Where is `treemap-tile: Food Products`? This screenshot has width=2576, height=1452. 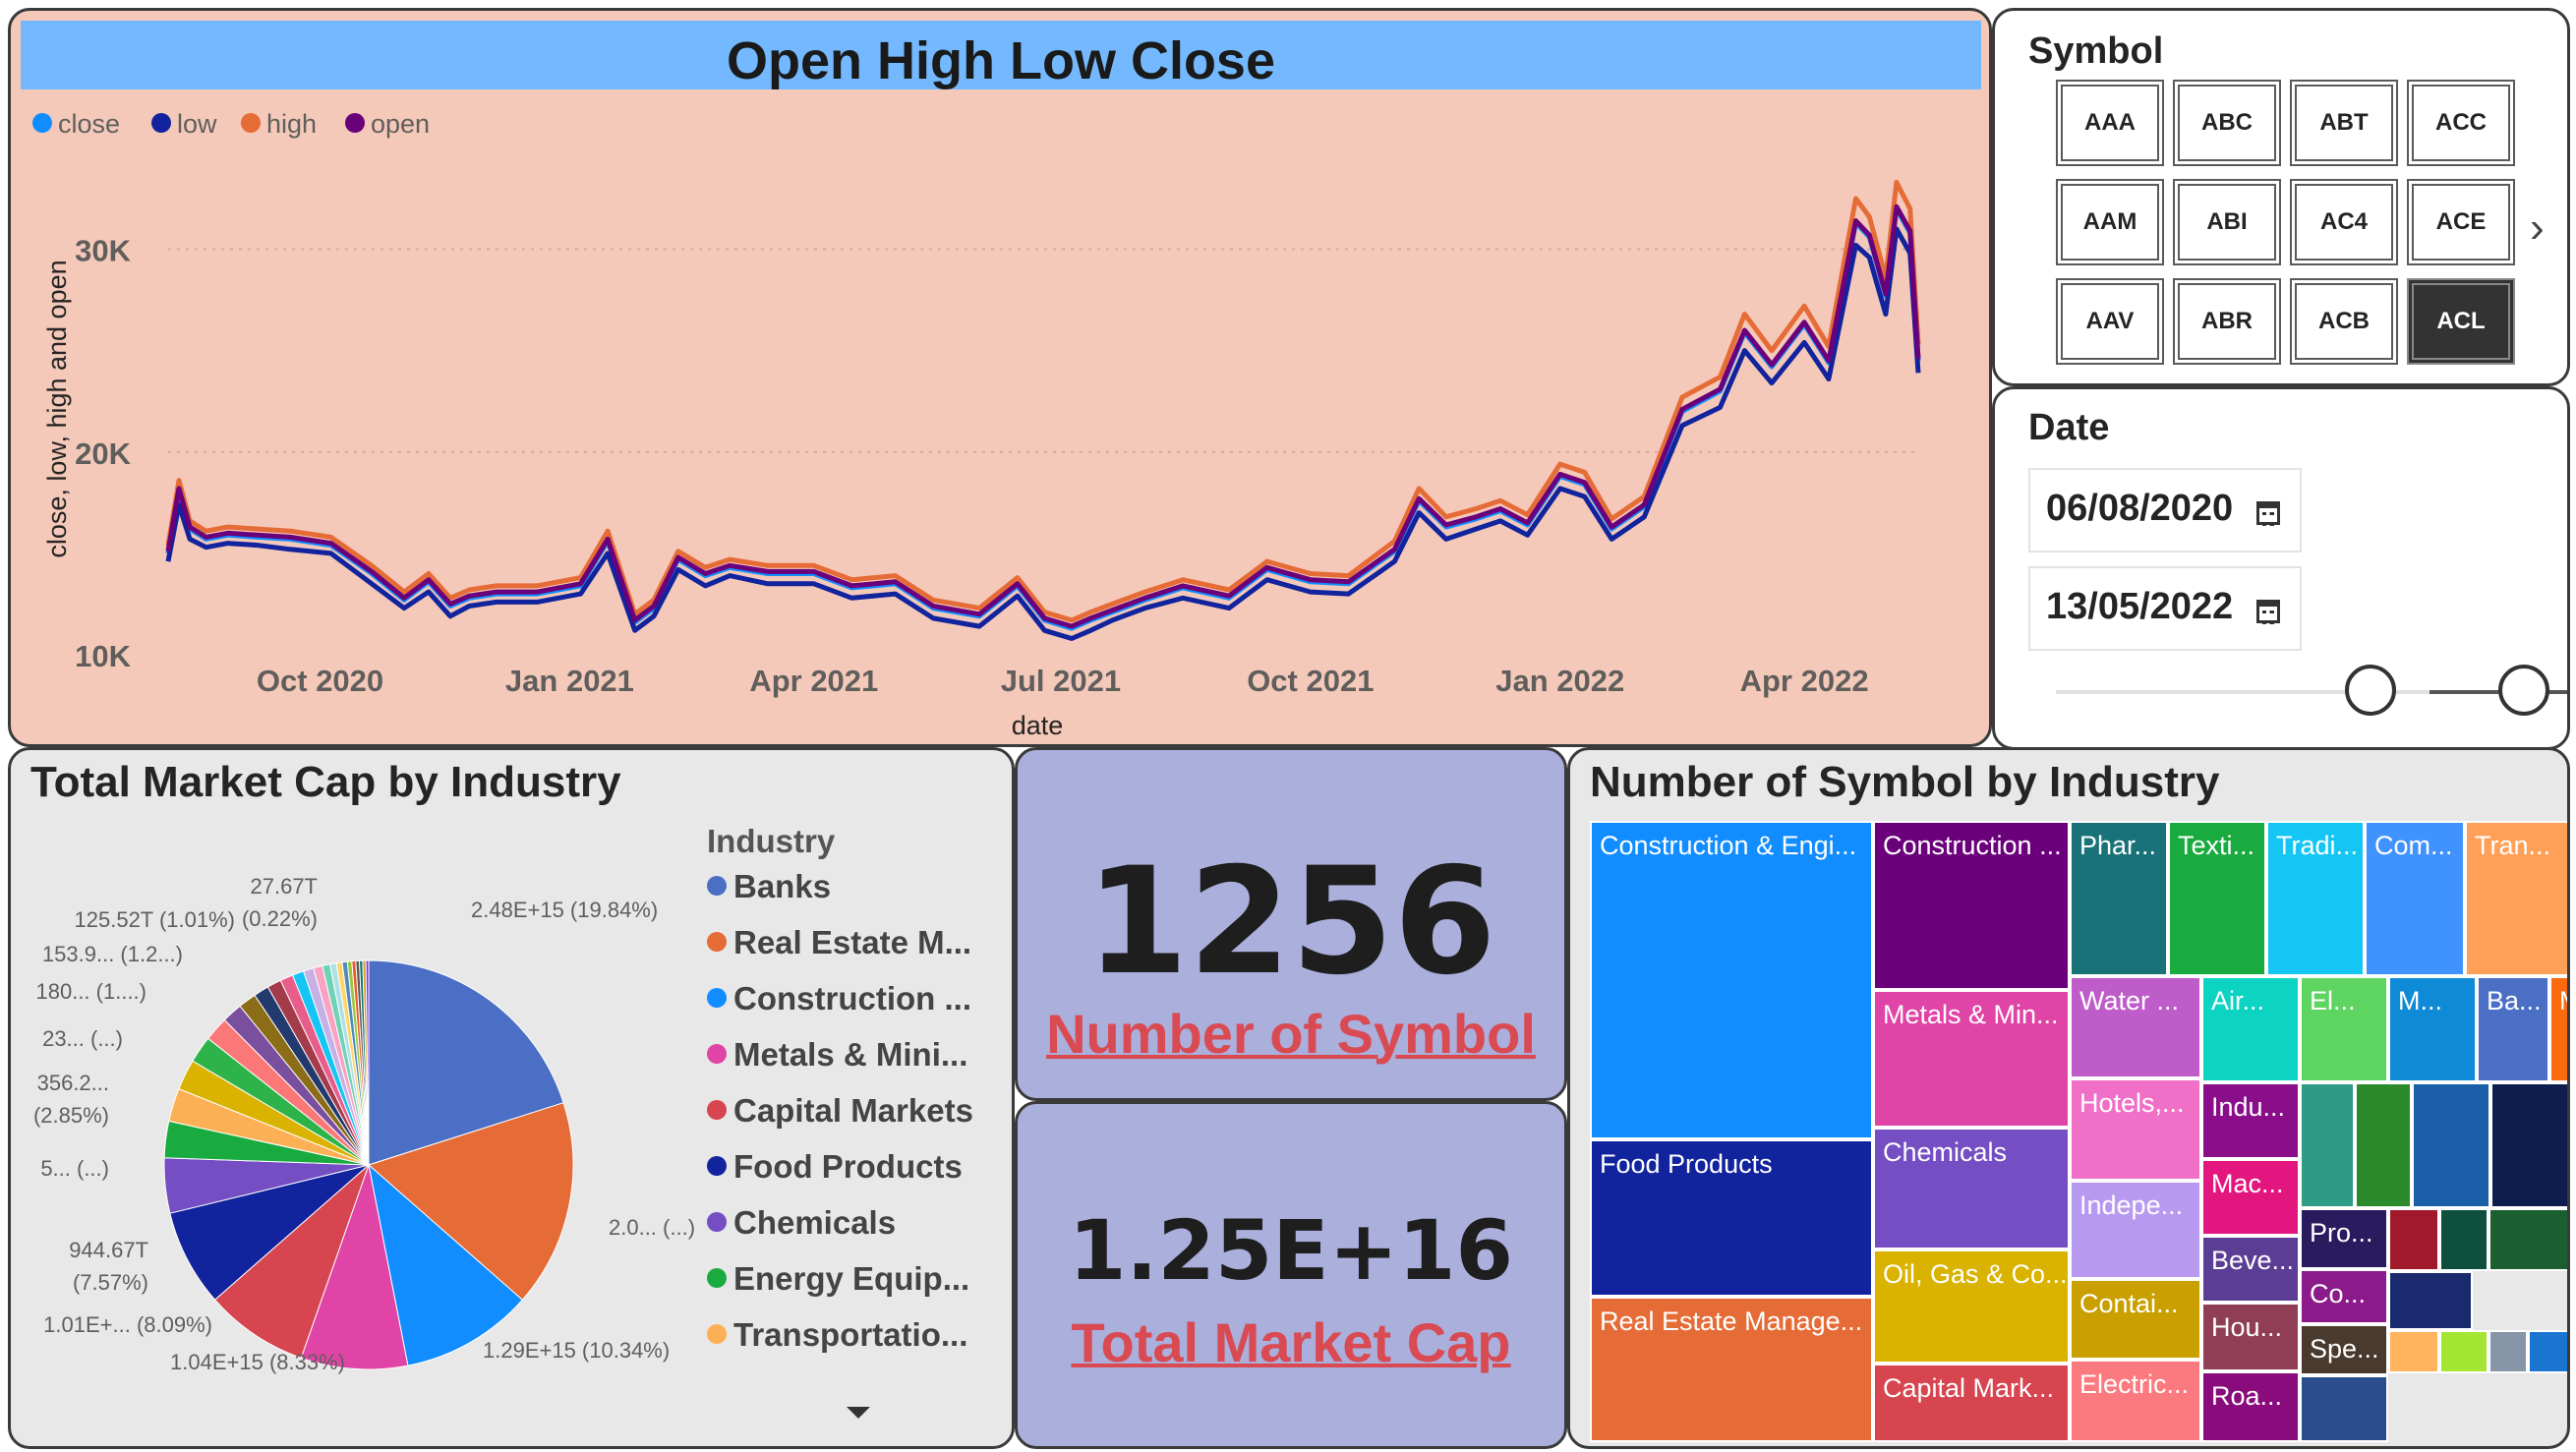
treemap-tile: Food Products is located at coordinates (1731, 1218).